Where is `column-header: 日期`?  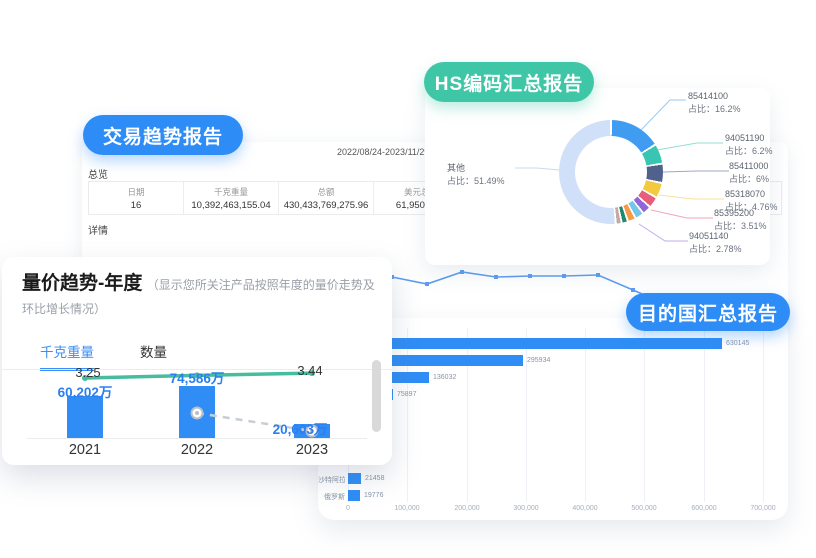
column-header: 日期 is located at coordinates (136, 191).